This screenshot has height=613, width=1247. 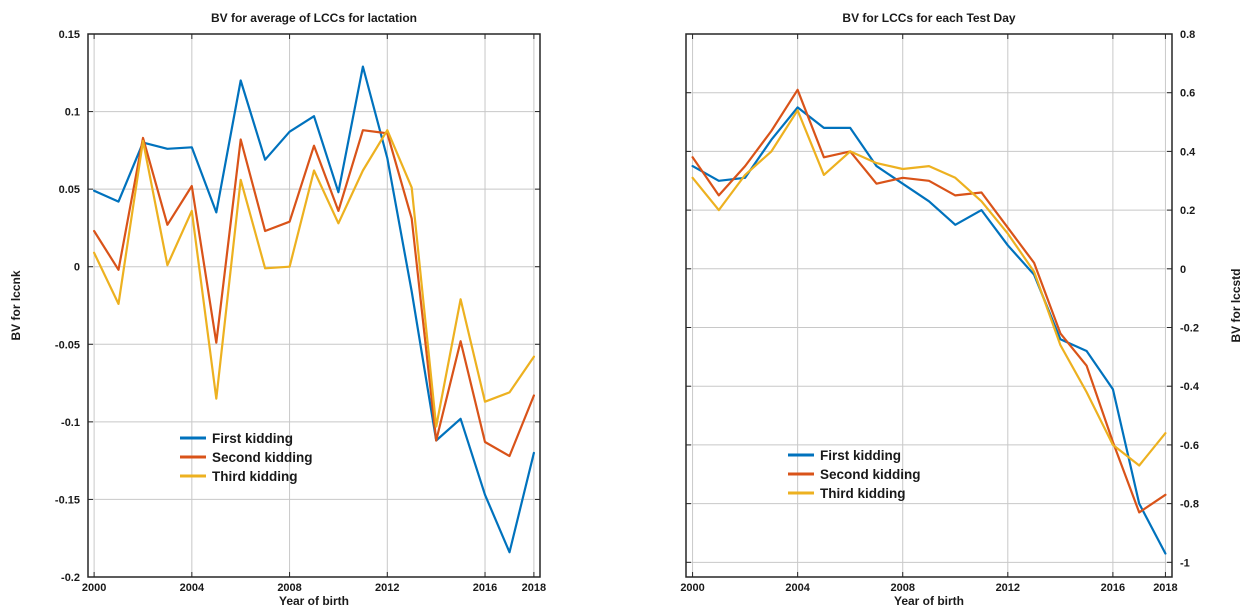 I want to click on y-tick-label: 0.8, so click(x=1187, y=35).